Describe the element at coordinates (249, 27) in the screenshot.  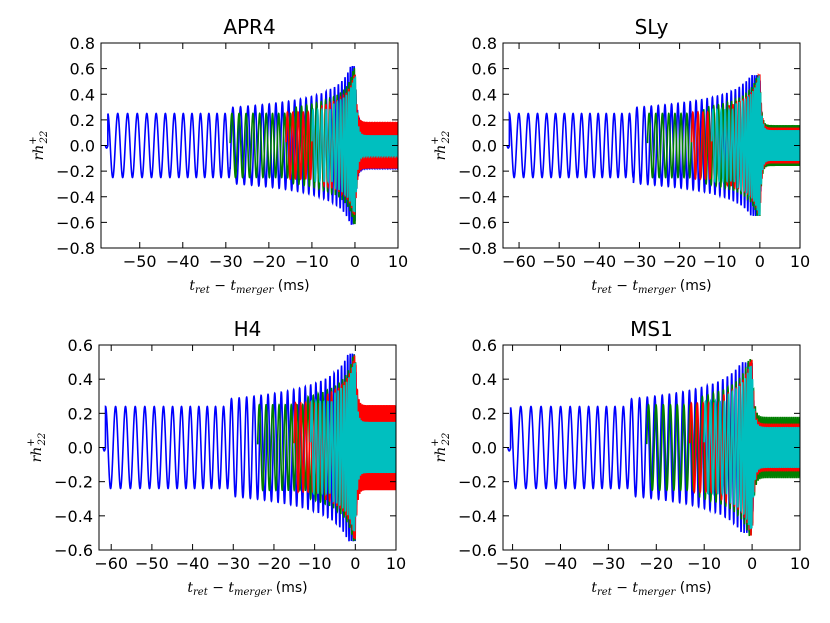
I see `panel-title: APR4` at that location.